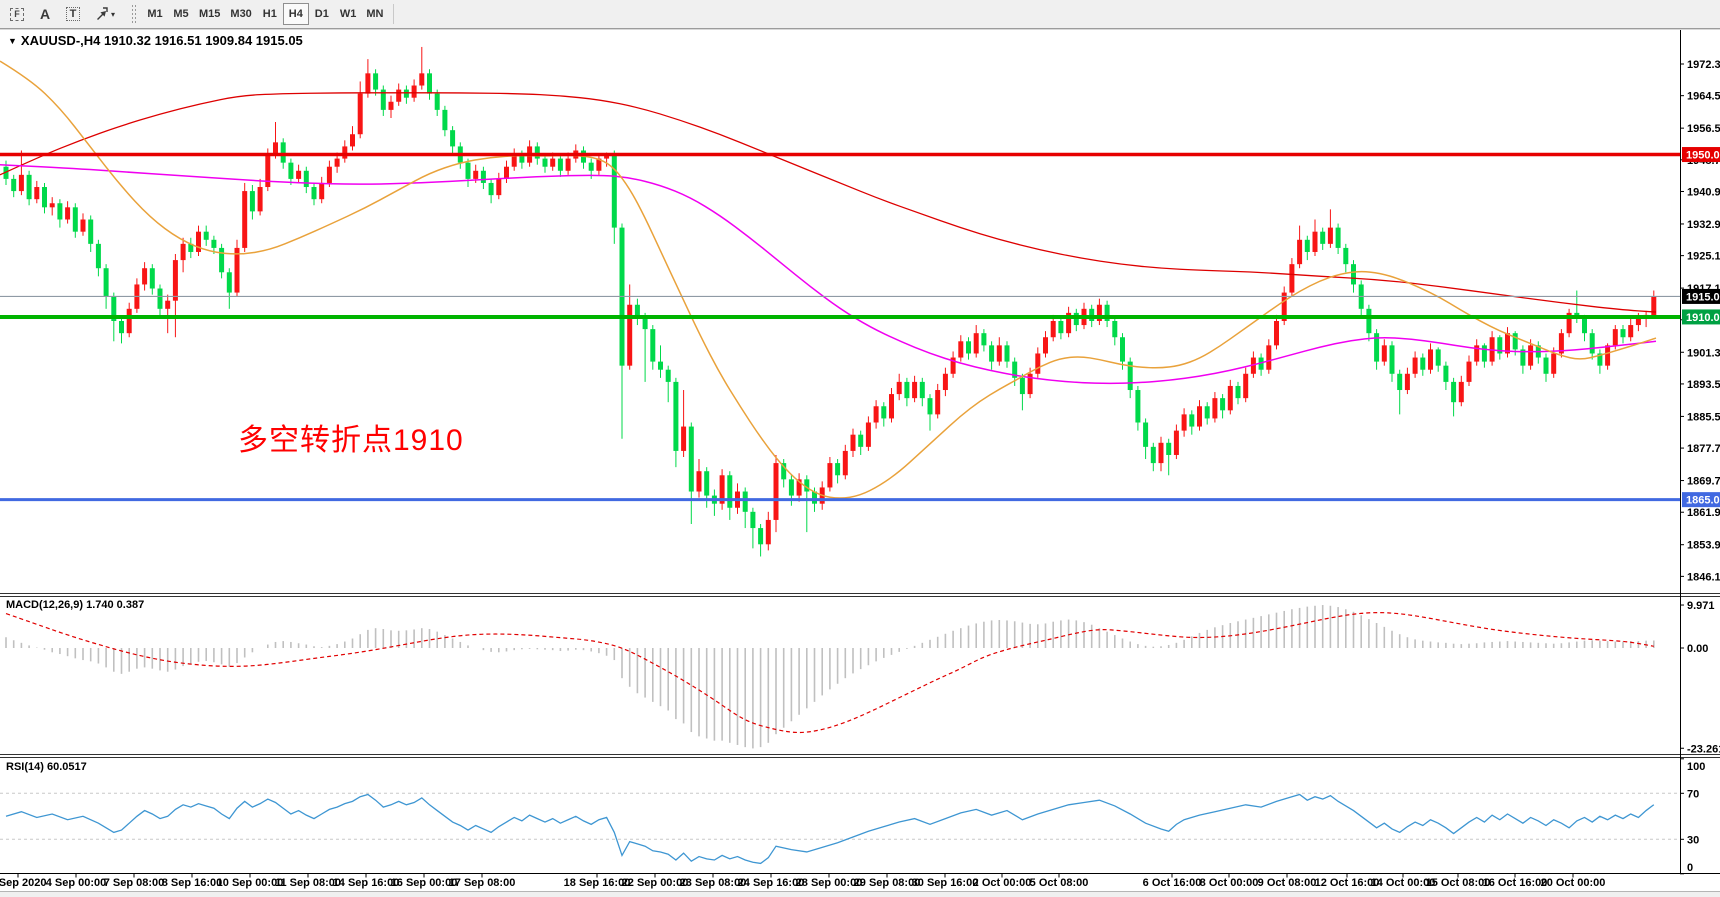  What do you see at coordinates (771, 883) in the screenshot?
I see `time-axis-label: 24 Sep 16:00` at bounding box center [771, 883].